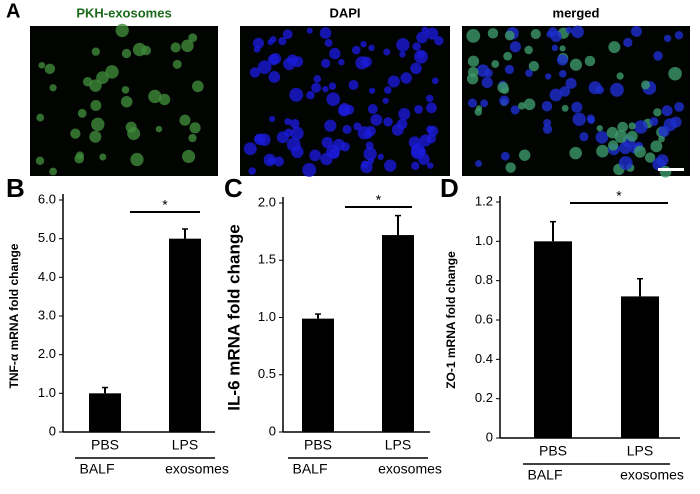  I want to click on panel-label: A, so click(13, 11).